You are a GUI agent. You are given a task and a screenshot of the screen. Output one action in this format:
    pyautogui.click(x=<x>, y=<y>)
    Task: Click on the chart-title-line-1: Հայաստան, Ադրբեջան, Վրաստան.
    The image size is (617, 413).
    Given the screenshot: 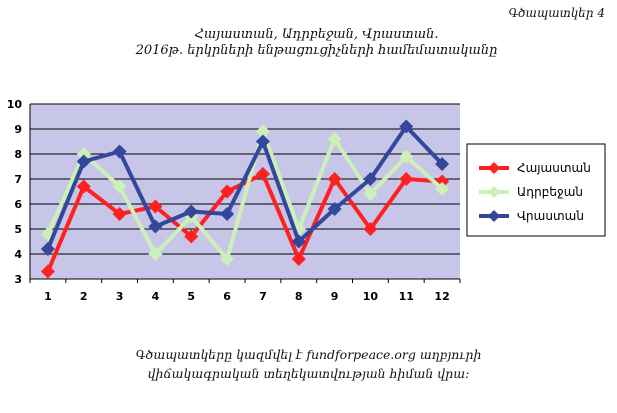 What is the action you would take?
    pyautogui.click(x=316, y=34)
    